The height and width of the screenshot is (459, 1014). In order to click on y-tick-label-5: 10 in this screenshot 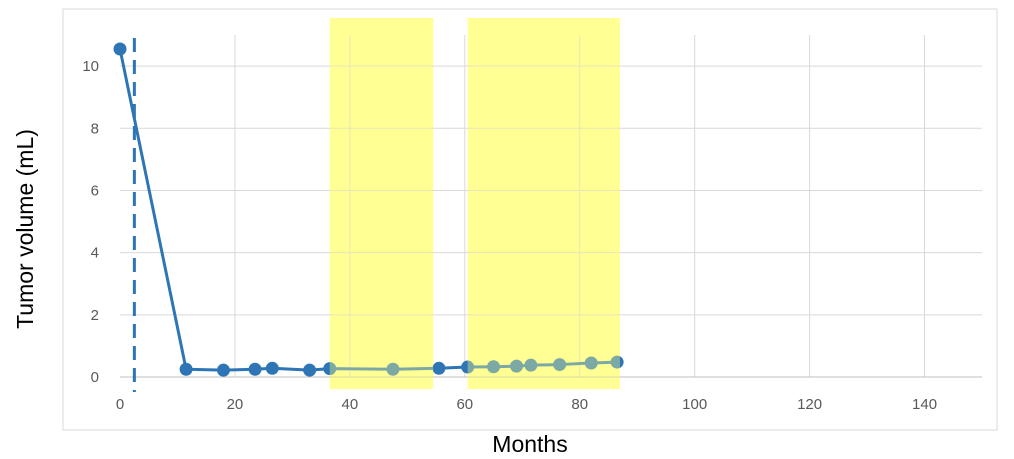, I will do `click(90, 66)`.